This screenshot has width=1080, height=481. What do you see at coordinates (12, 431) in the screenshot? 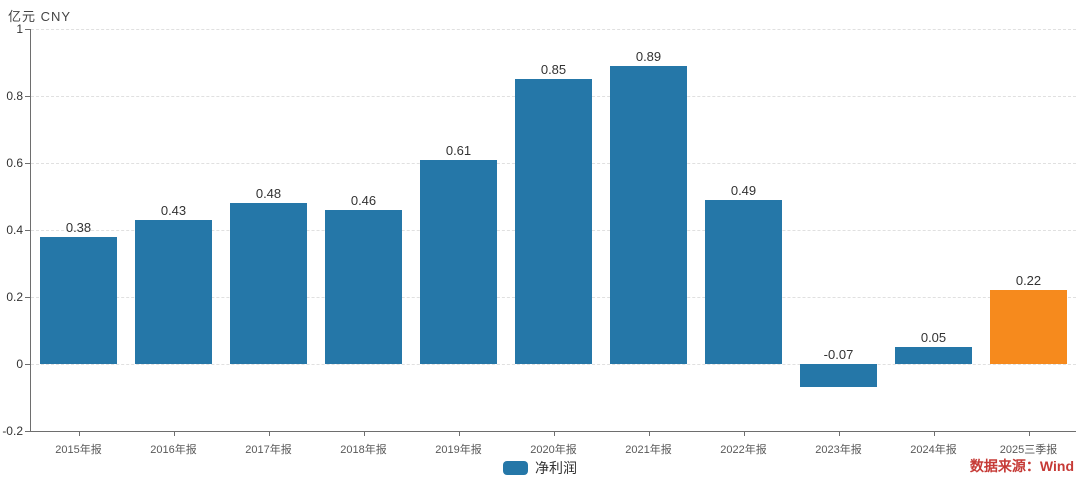
I see `y-axis-label: -0.2` at bounding box center [12, 431].